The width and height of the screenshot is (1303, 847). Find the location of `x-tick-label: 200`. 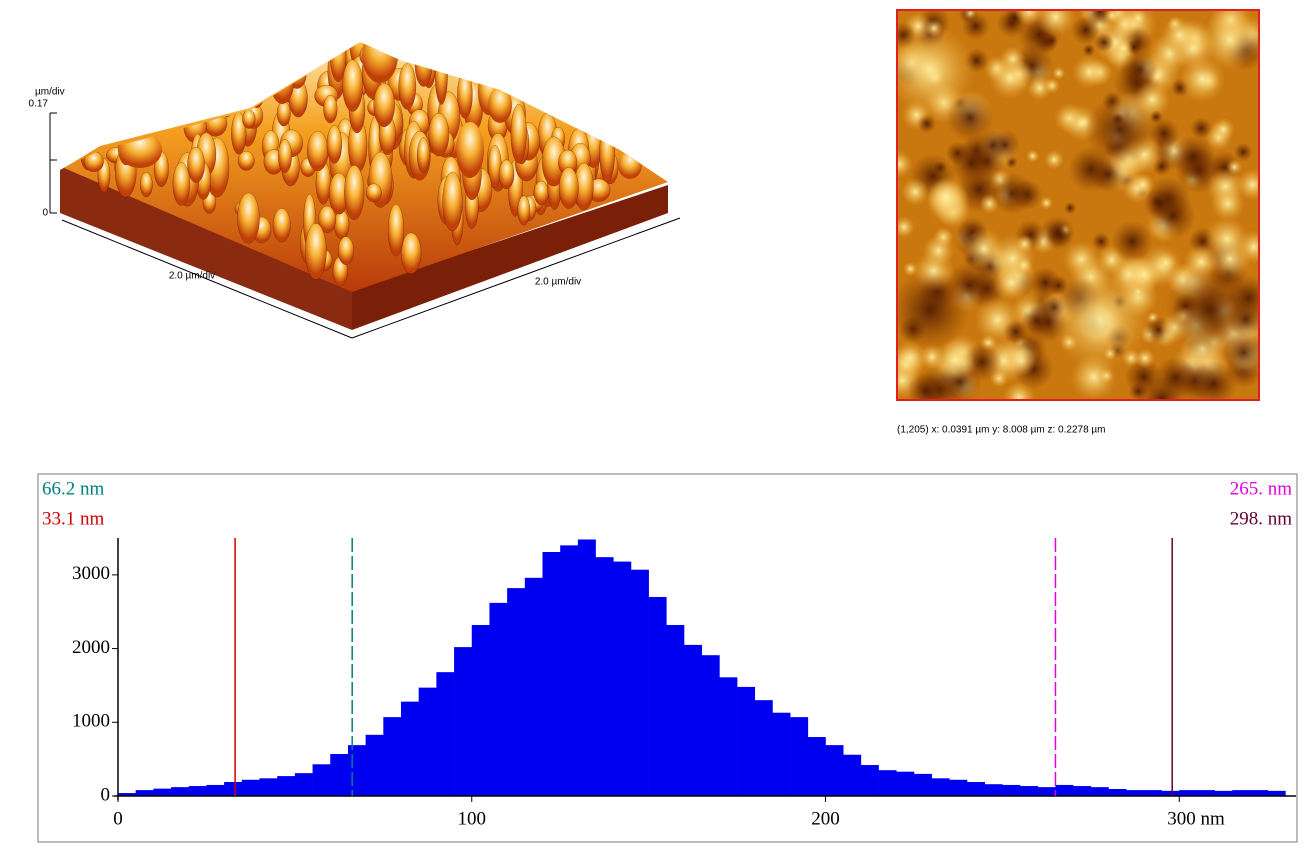

x-tick-label: 200 is located at coordinates (825, 818).